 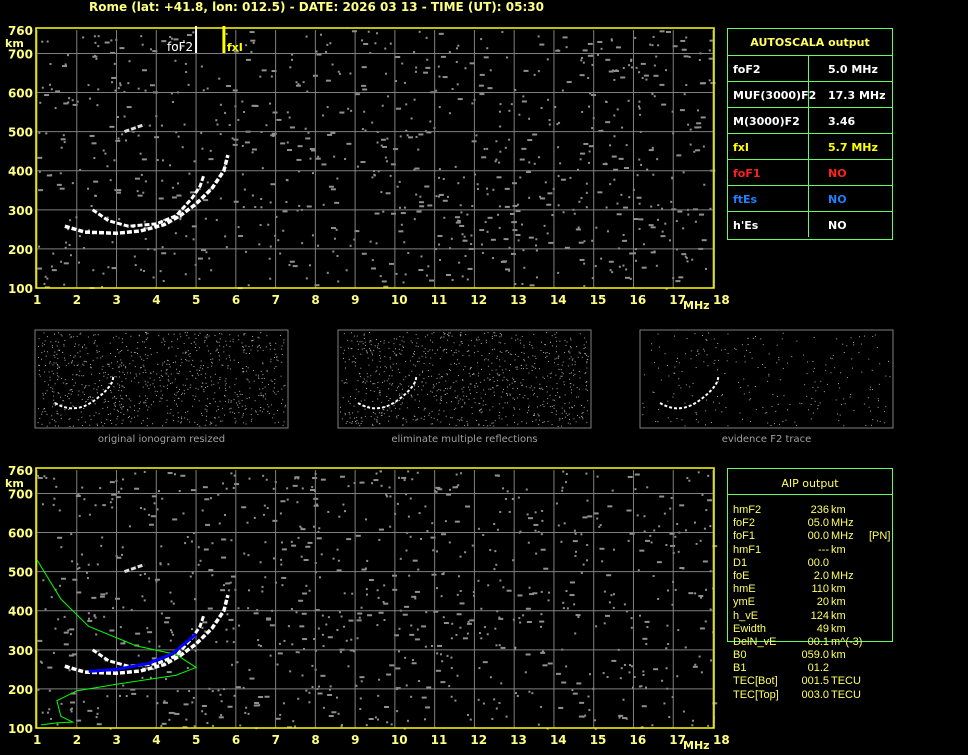 I want to click on y-unit-label: km, so click(x=14, y=43).